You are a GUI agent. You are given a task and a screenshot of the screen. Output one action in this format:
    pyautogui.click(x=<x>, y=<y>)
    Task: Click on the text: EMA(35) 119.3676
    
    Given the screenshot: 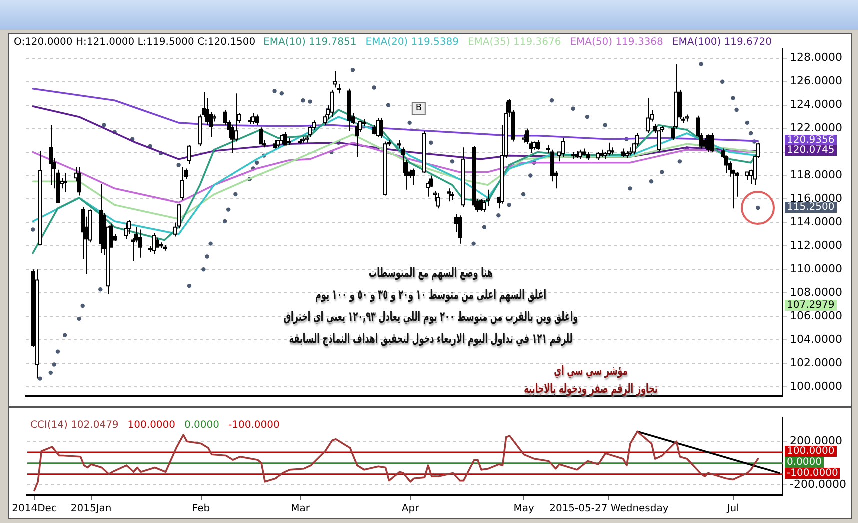 What is the action you would take?
    pyautogui.click(x=515, y=42)
    